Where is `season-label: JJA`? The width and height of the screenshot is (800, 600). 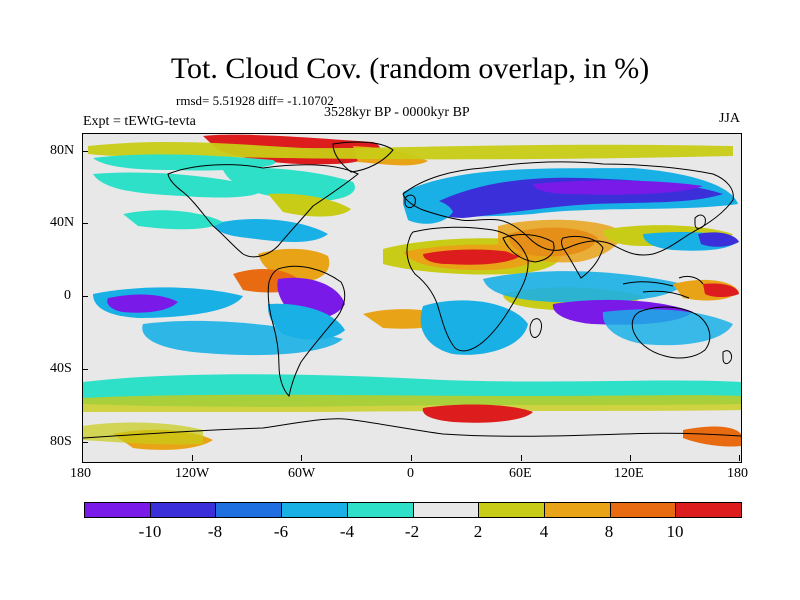
season-label: JJA is located at coordinates (729, 118).